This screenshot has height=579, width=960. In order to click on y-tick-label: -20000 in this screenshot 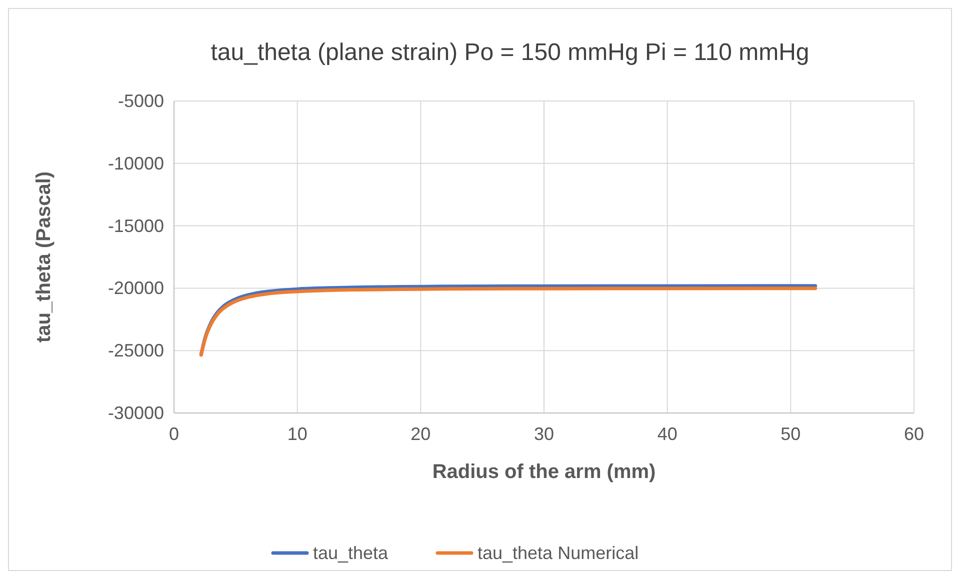, I will do `click(136, 288)`.